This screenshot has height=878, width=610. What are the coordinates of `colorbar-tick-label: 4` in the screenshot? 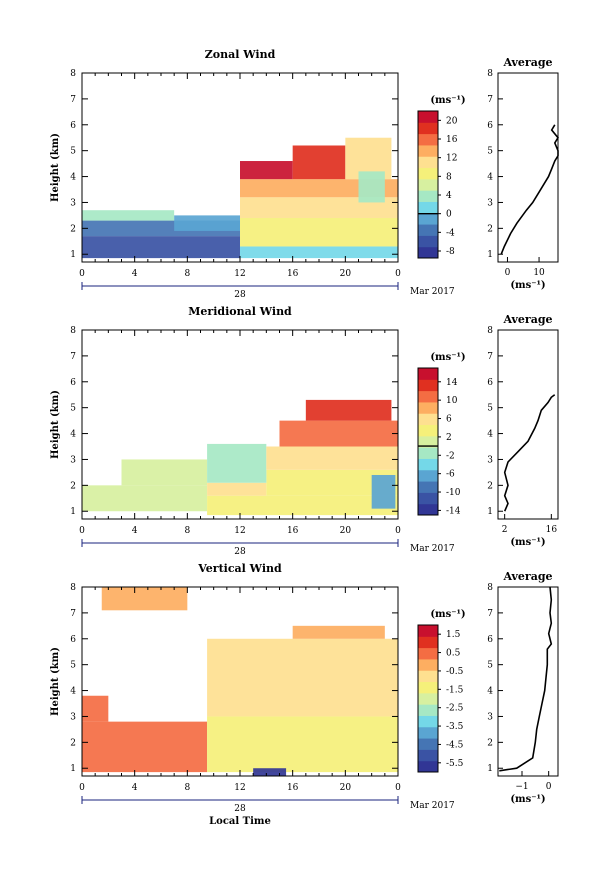 It's located at (449, 196).